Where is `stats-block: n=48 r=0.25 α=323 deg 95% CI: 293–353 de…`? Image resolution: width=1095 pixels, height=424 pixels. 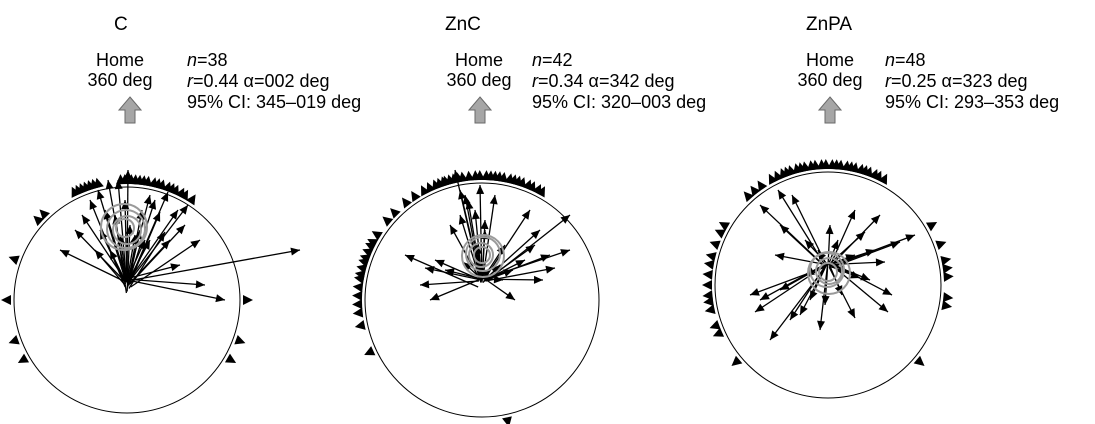 stats-block: n=48 r=0.25 α=323 deg 95% CI: 293–353 de… is located at coordinates (972, 81).